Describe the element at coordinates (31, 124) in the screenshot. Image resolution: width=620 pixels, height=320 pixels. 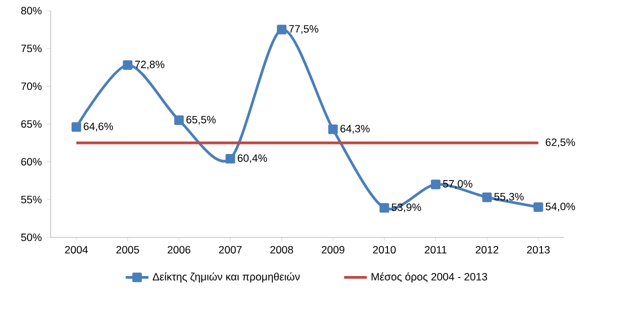
I see `y-tick-label: 65%` at that location.